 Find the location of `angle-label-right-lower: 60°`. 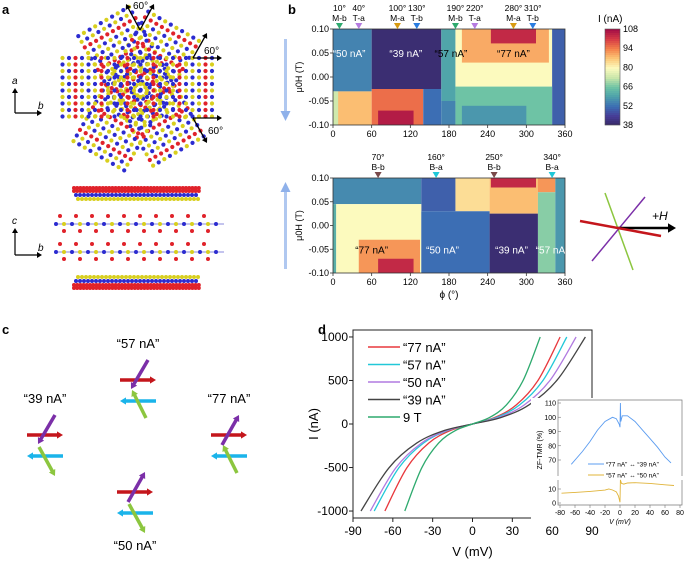

angle-label-right-lower: 60° is located at coordinates (215, 131).